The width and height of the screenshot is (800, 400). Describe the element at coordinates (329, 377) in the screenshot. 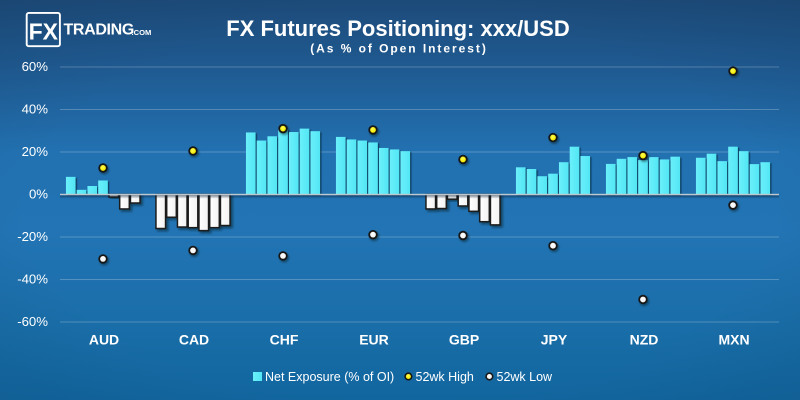

I see `svg-text: Net Exposure (% of OI)` at that location.